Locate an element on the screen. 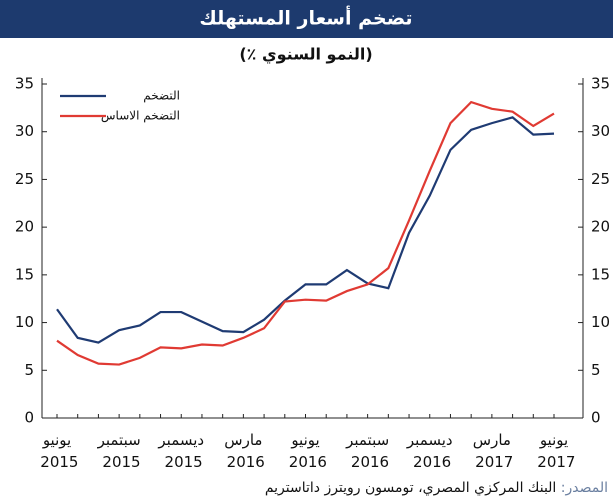 The width and height of the screenshot is (613, 500). y-tick-label: 10 is located at coordinates (24, 322).